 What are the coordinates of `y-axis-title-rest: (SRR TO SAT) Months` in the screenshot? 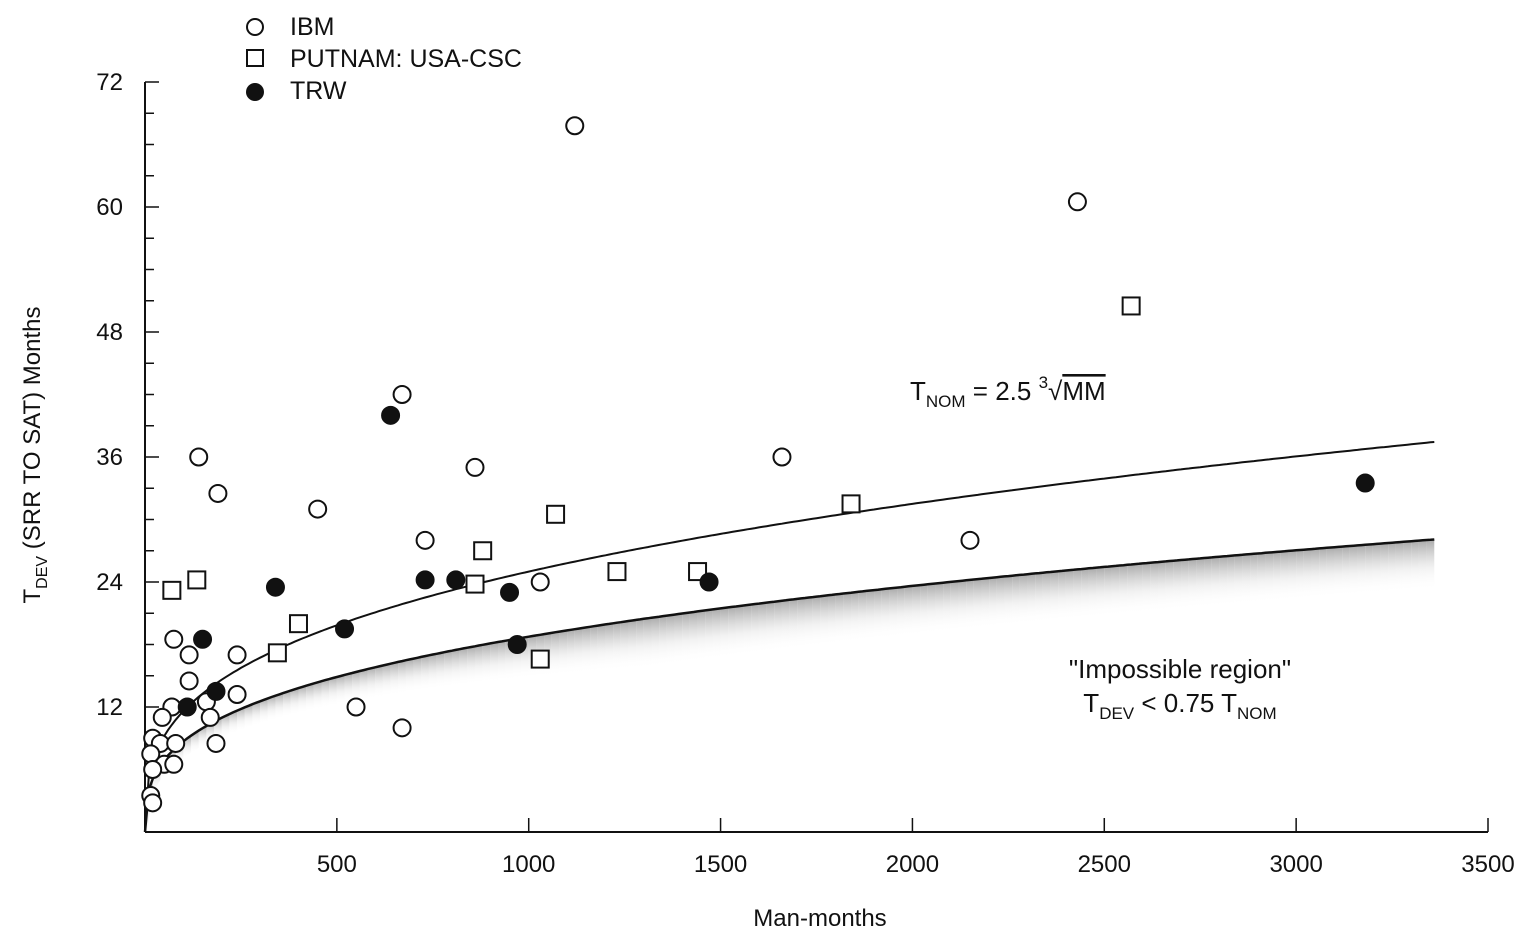 It's located at (32, 431).